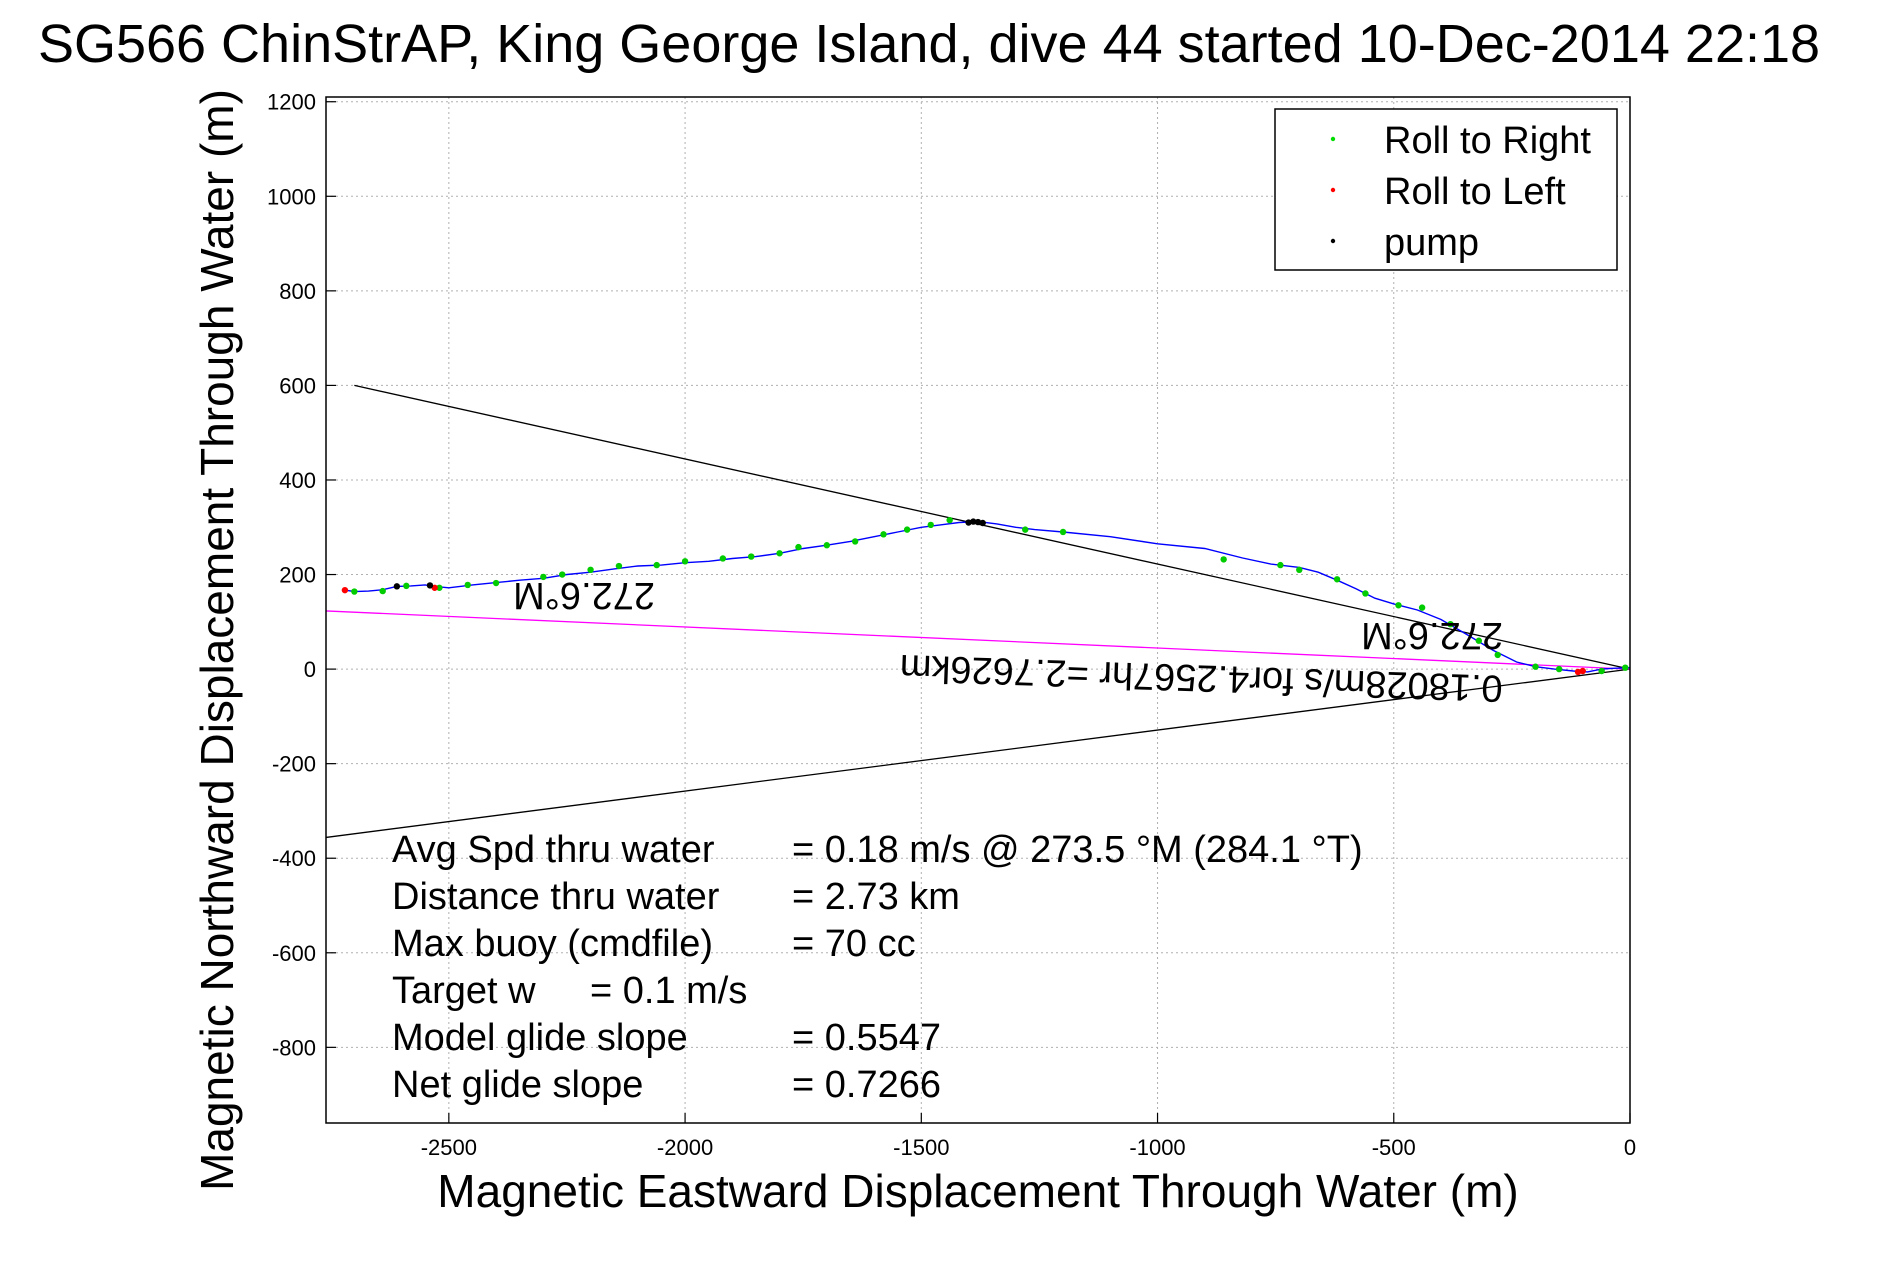  What do you see at coordinates (921, 1147) in the screenshot?
I see `x-tick-label: -1500` at bounding box center [921, 1147].